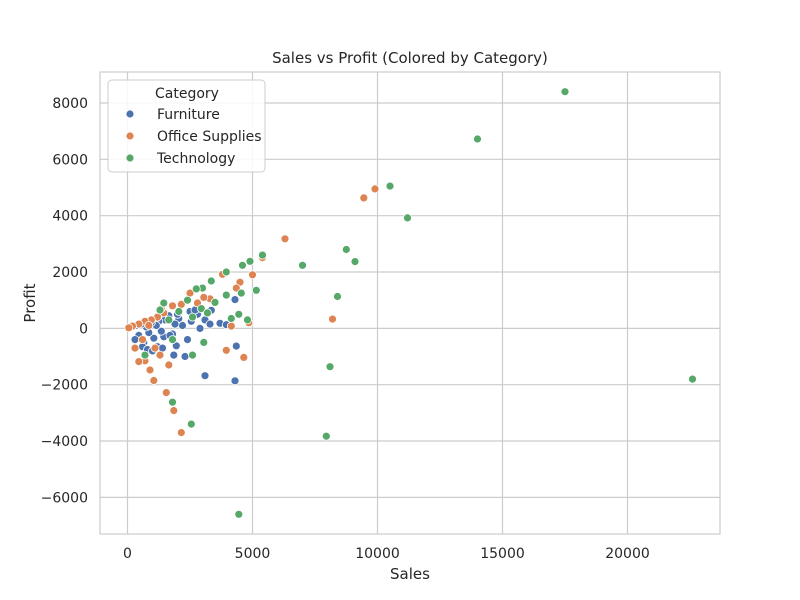 The image size is (800, 600). Describe the element at coordinates (410, 574) in the screenshot. I see `x-axis-label: Sales` at that location.